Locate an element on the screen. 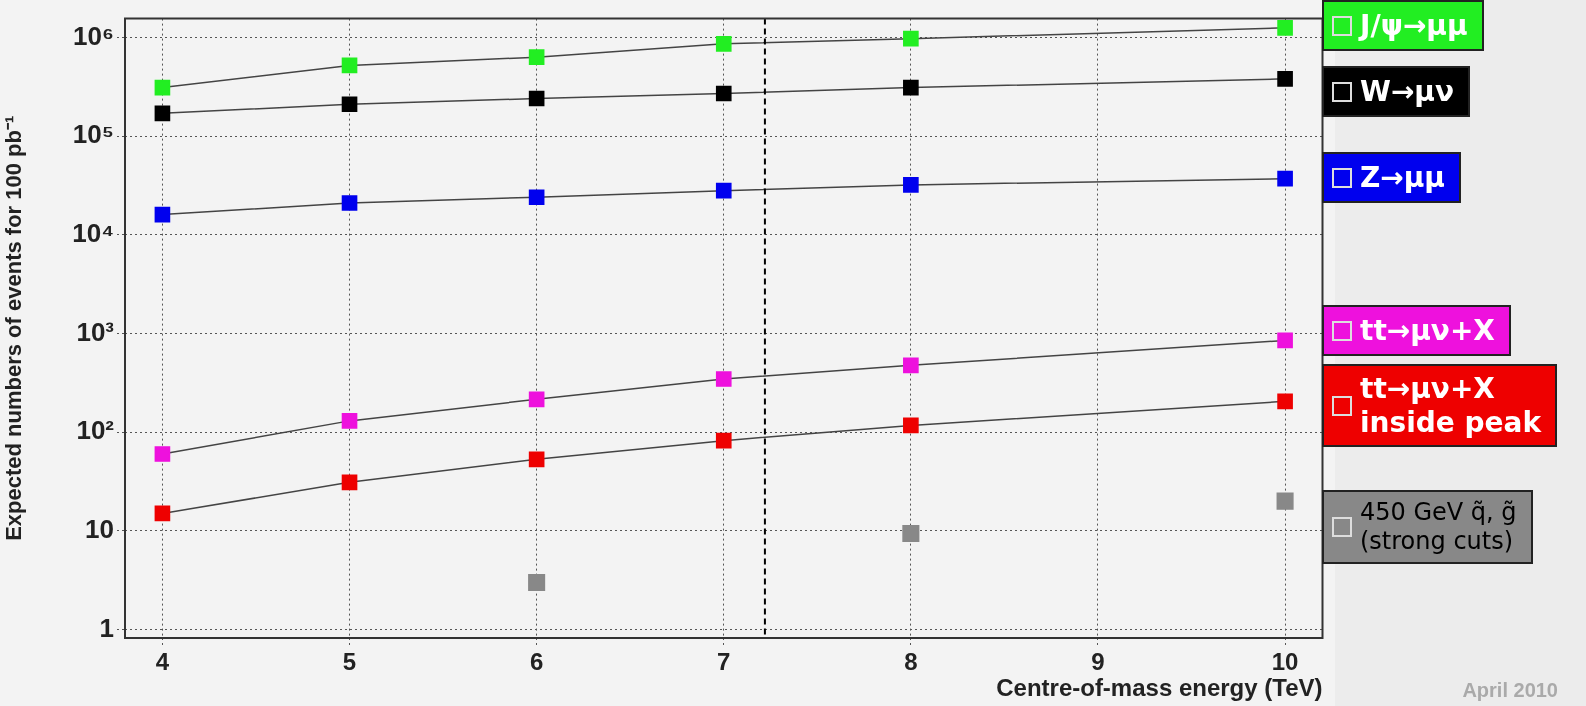 This screenshot has width=1586, height=706. x-axis-title: Centre-of-mass energy (TeV) is located at coordinates (1159, 688).